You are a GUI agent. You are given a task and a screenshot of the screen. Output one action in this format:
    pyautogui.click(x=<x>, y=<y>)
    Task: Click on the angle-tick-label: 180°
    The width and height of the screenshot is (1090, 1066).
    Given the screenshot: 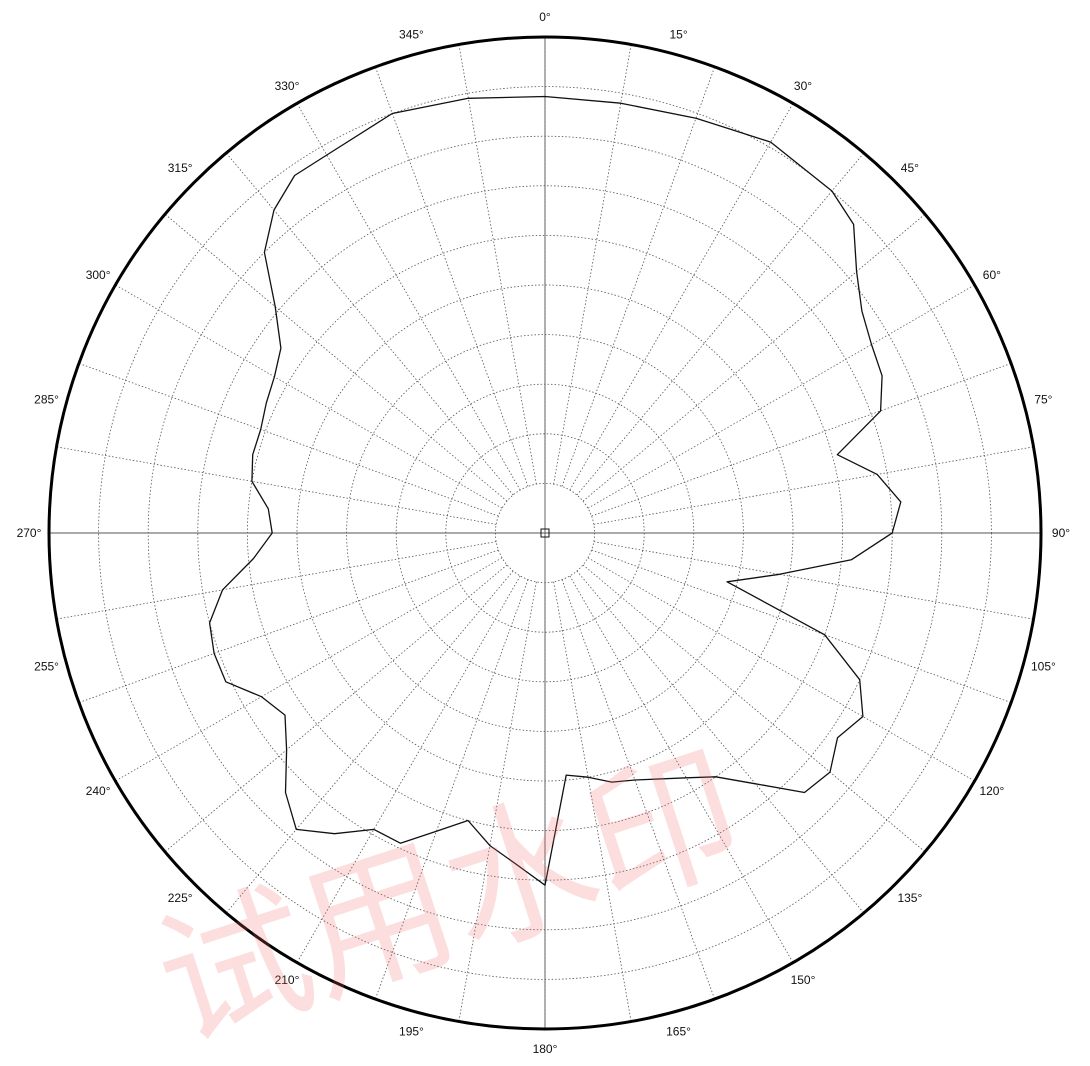 What is the action you would take?
    pyautogui.click(x=545, y=1049)
    